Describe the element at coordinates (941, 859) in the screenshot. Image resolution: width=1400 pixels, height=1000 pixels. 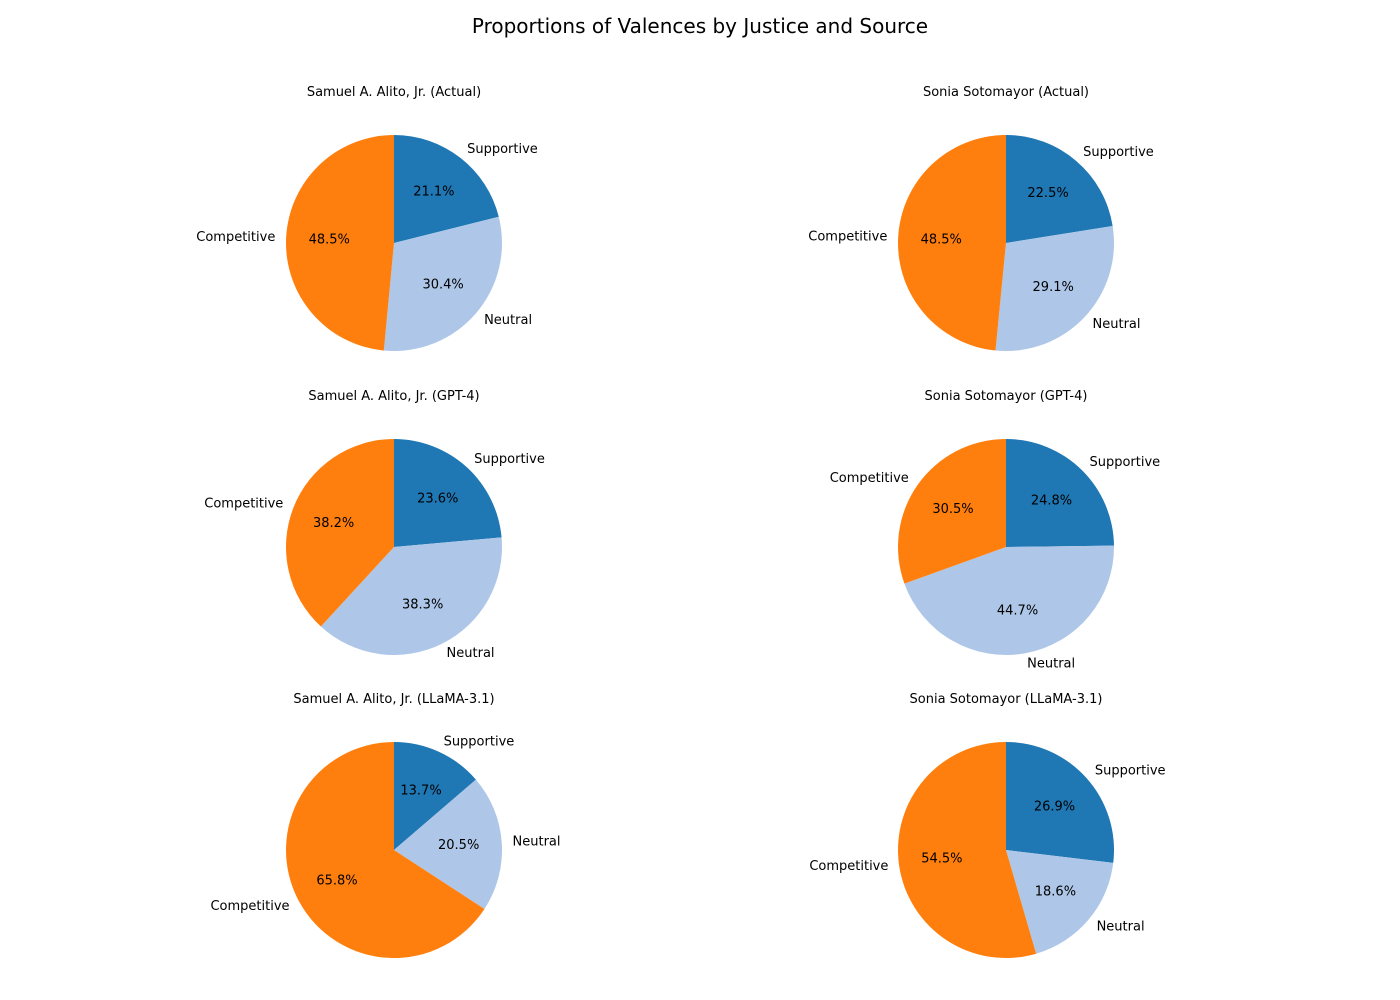
I see `slice-percent-competitive: 54.5%` at that location.